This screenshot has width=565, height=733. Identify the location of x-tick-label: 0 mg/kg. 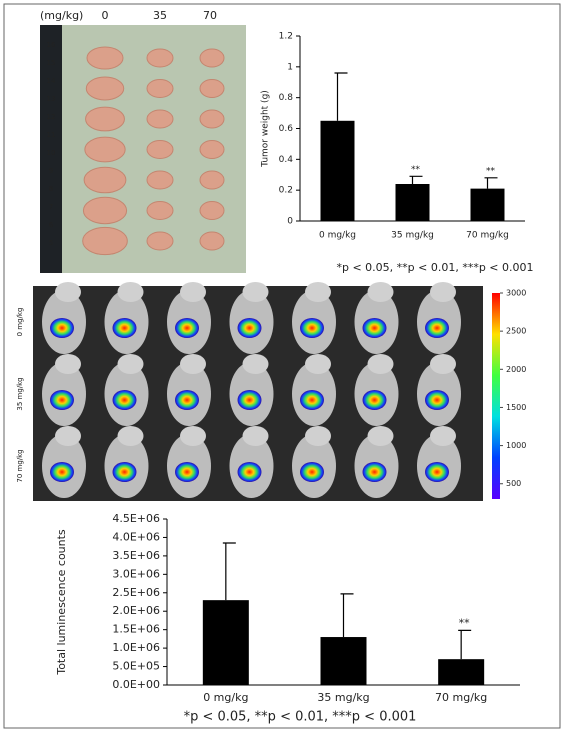
(337, 236).